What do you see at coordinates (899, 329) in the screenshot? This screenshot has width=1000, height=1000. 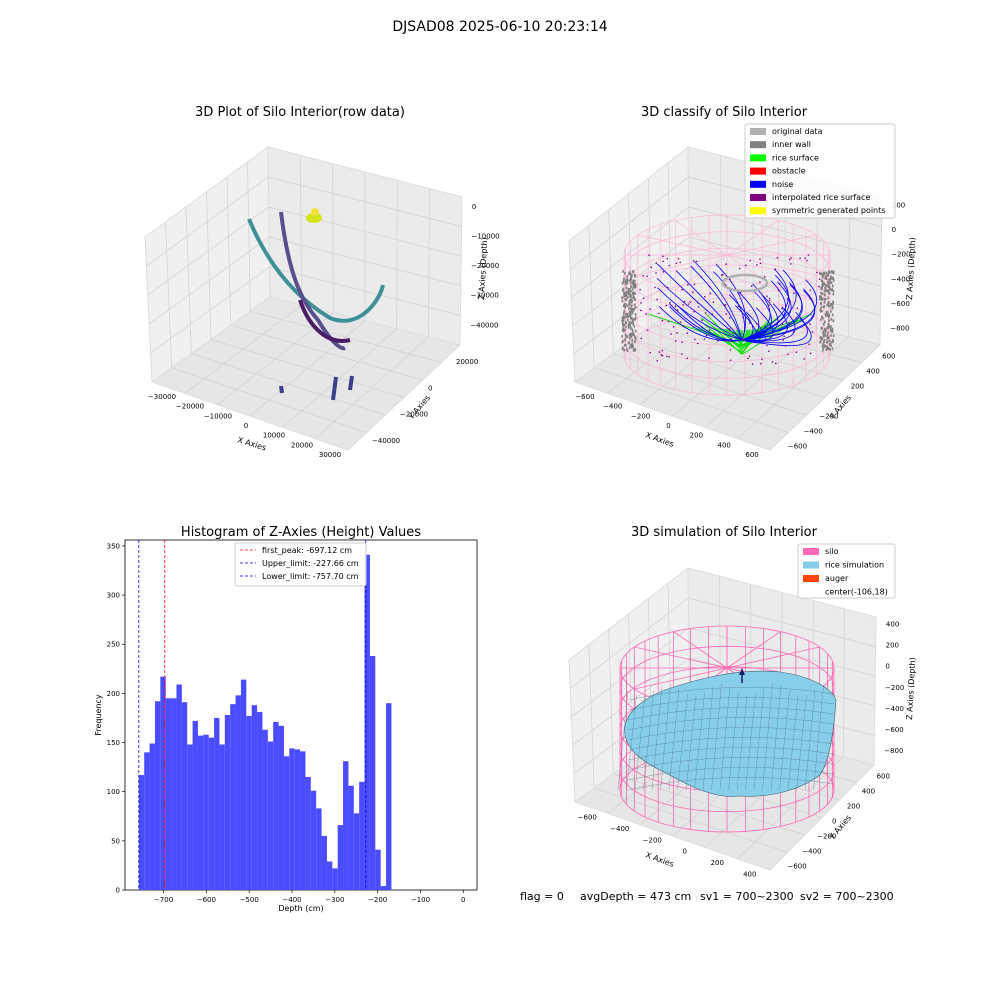 I see `z-tick-label: −800` at bounding box center [899, 329].